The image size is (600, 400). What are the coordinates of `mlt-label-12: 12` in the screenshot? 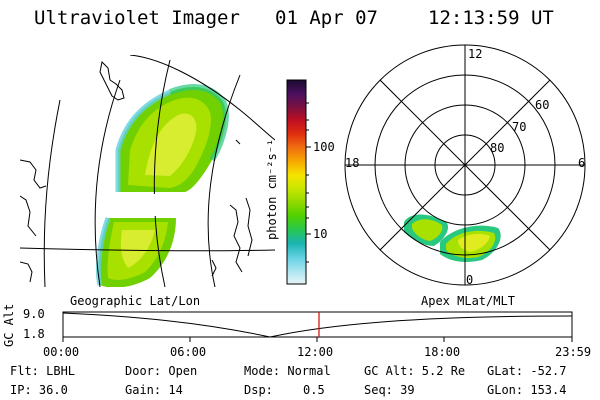 It's located at (475, 54).